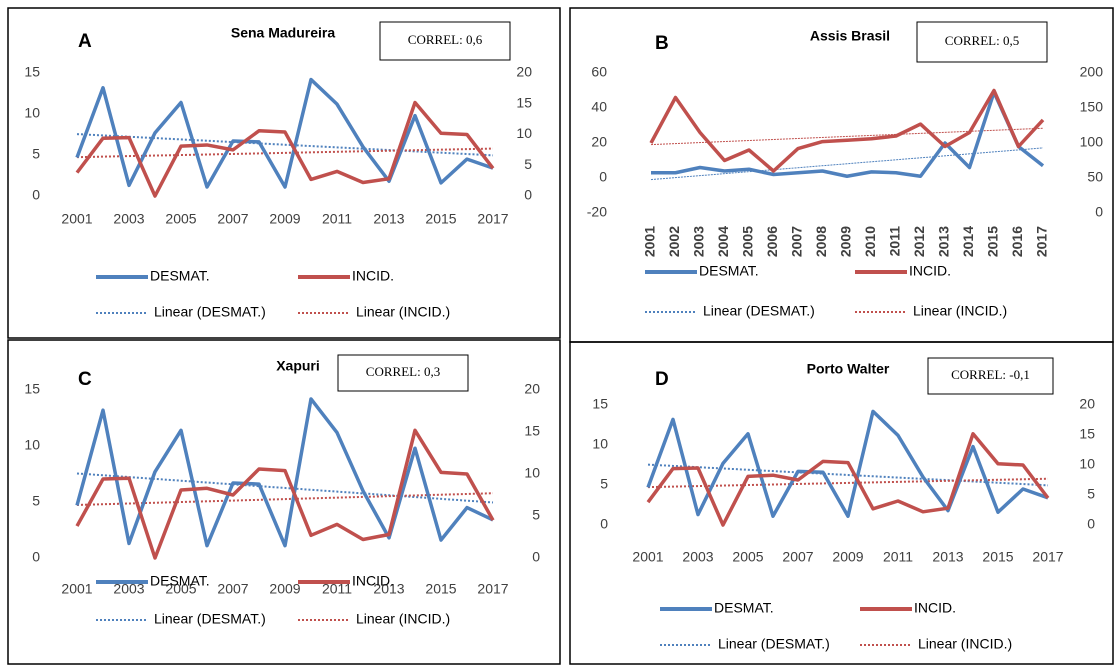 The height and width of the screenshot is (667, 1117). What do you see at coordinates (1095, 177) in the screenshot?
I see `y2-tick-label: 50` at bounding box center [1095, 177].